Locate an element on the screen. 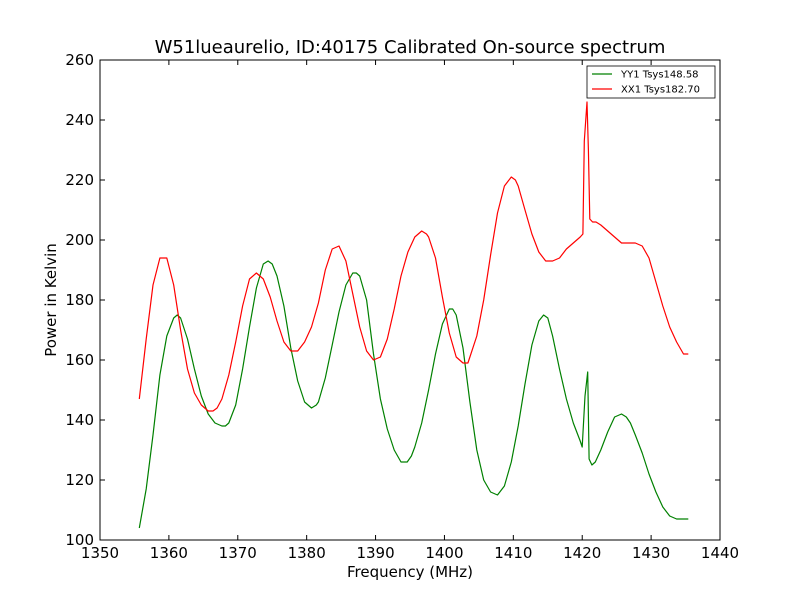 The image size is (800, 600). y-tick-label: 260 is located at coordinates (79, 60).